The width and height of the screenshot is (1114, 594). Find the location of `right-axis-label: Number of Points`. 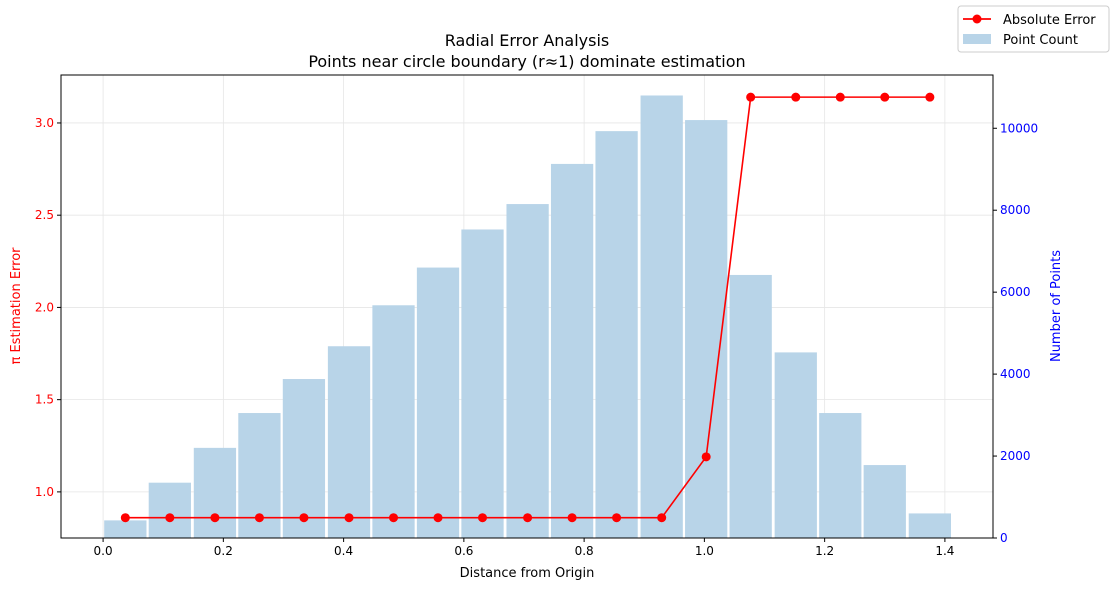

right-axis-label: Number of Points is located at coordinates (1056, 306).